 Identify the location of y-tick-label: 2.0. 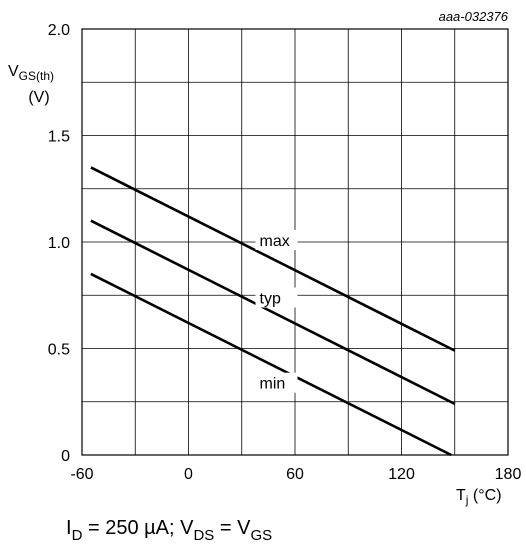
(59, 30).